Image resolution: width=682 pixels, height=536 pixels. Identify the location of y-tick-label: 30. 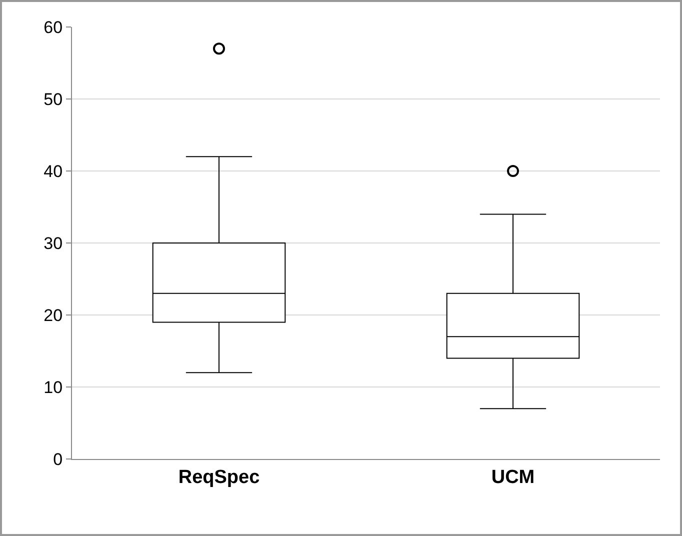
(53, 243).